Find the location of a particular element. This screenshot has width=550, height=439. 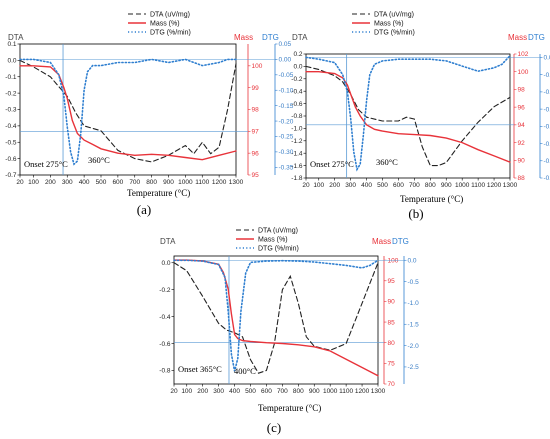

dtg-tick-label: -1.5 is located at coordinates (414, 324).